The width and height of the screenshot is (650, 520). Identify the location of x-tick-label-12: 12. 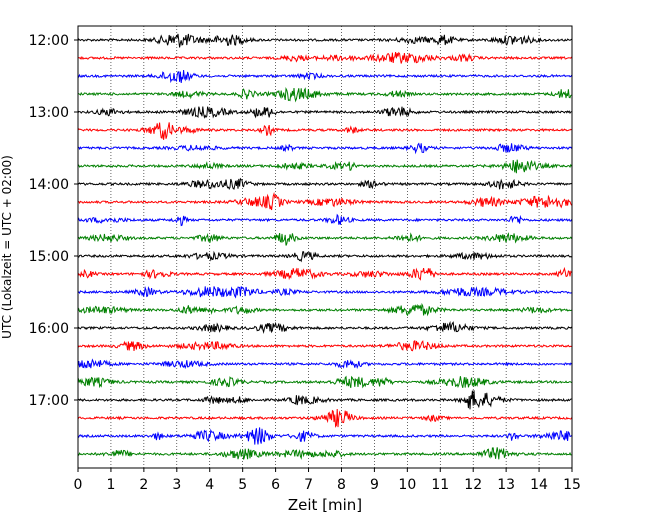
(473, 485).